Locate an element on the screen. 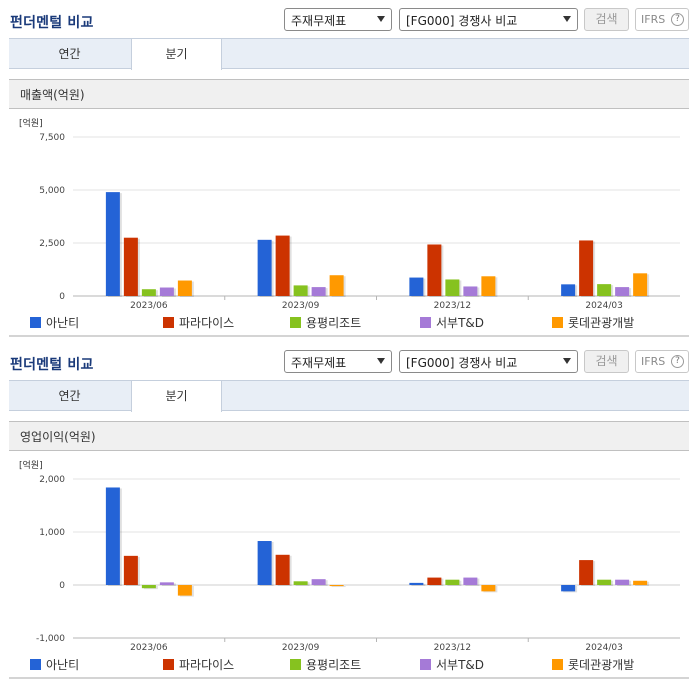  legend-label: 롯데관광개발 is located at coordinates (601, 665).